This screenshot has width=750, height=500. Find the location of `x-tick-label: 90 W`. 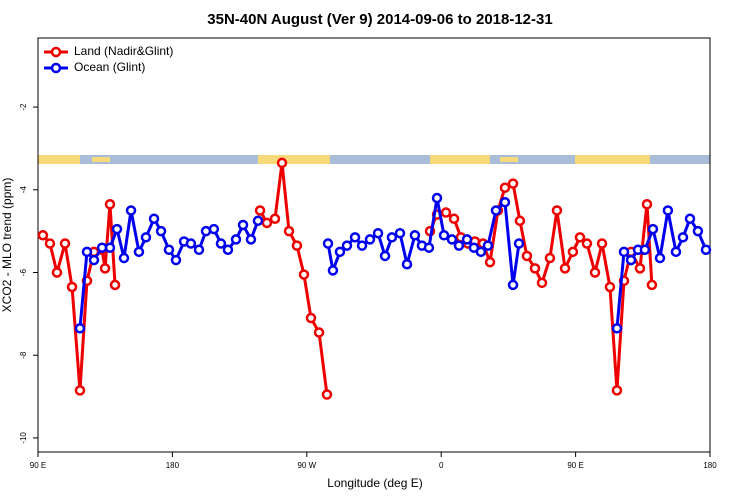

x-tick-label: 90 W is located at coordinates (306, 465).